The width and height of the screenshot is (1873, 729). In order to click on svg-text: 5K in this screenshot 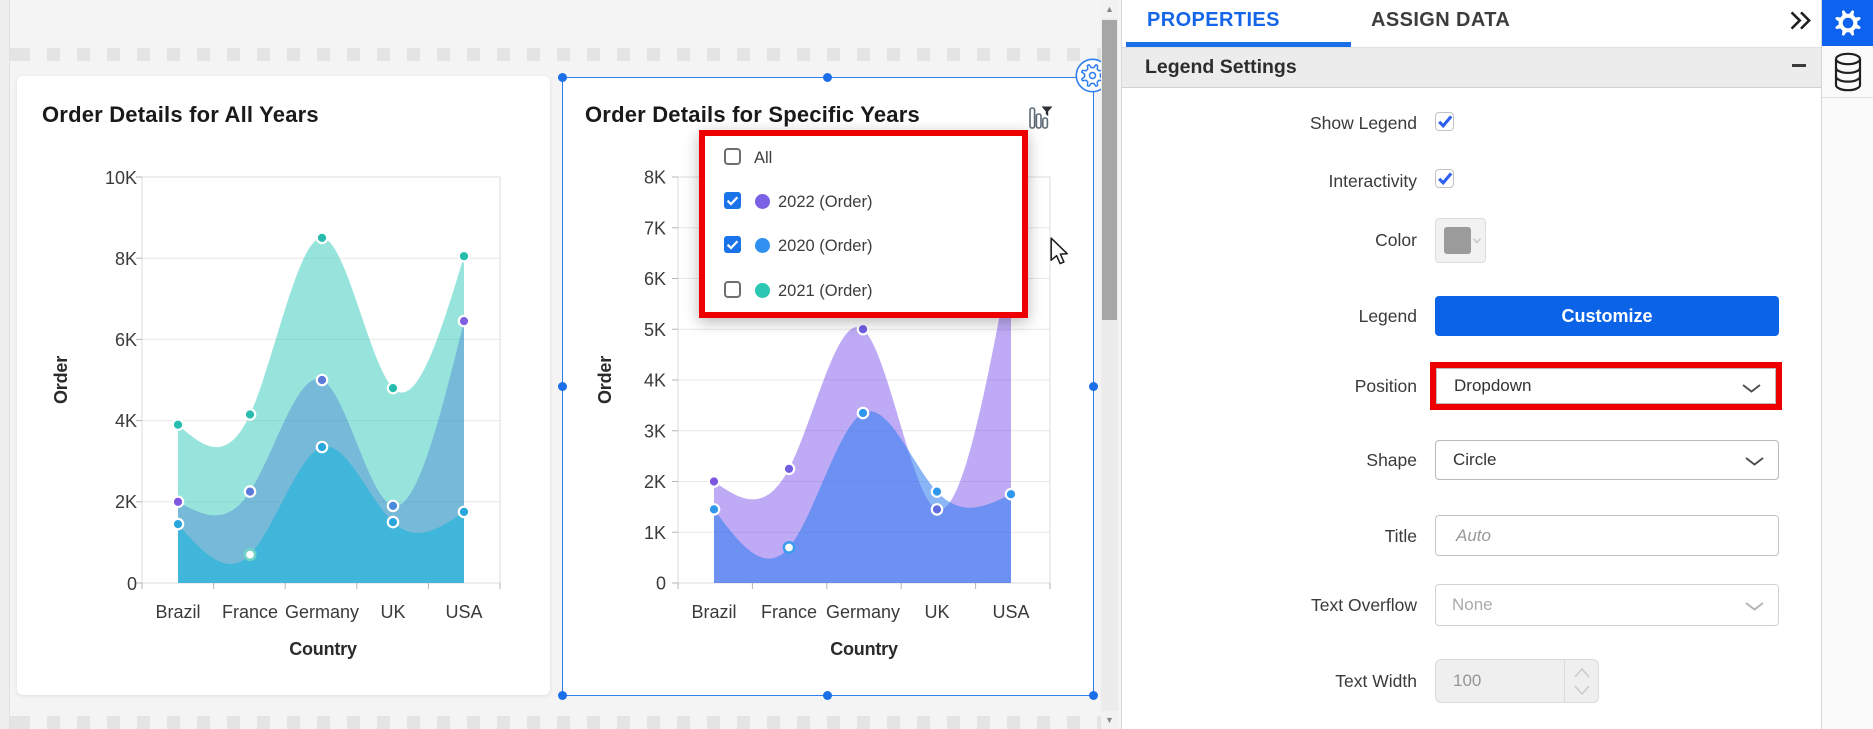, I will do `click(655, 330)`.